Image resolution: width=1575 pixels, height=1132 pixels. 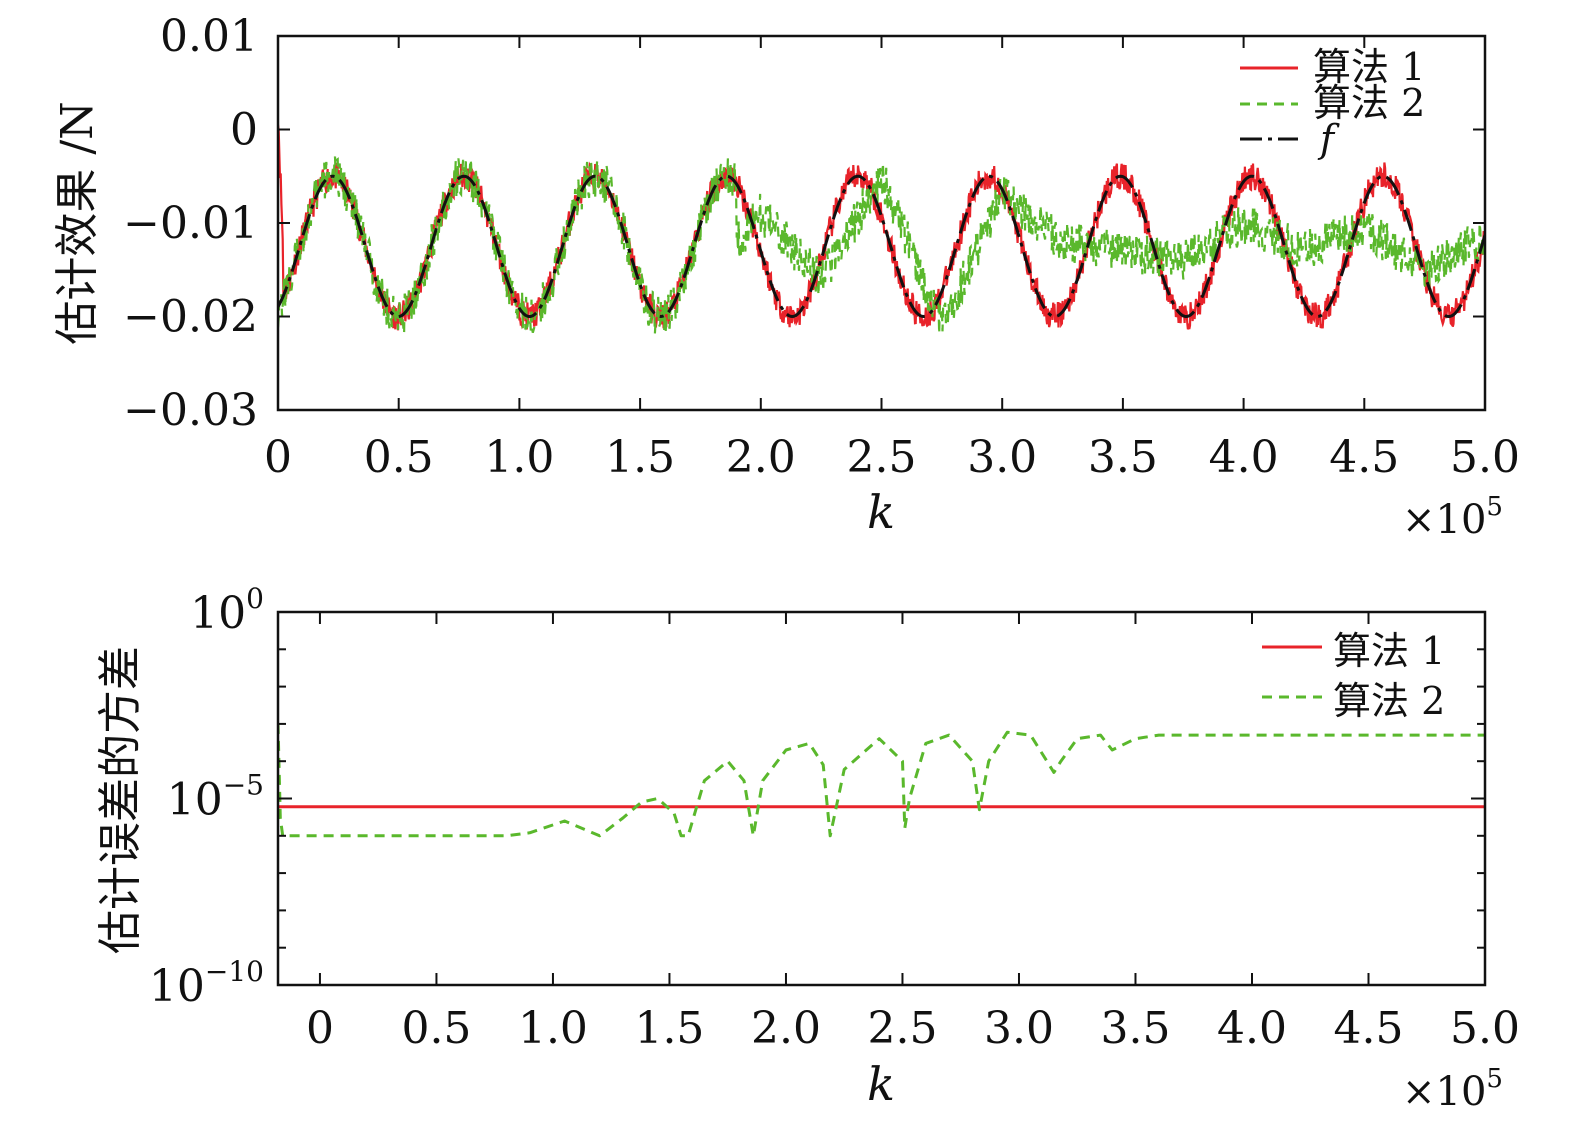 What do you see at coordinates (1019, 1028) in the screenshot?
I see `bottom-x-tick-label: 3.0` at bounding box center [1019, 1028].